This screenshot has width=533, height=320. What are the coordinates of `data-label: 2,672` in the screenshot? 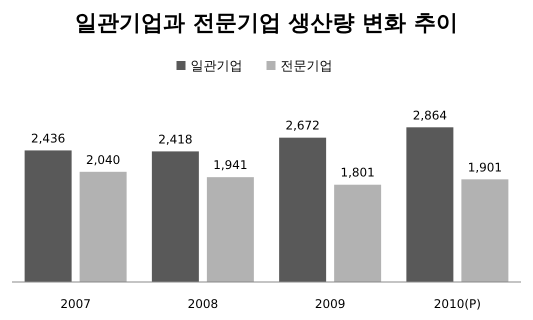 It's located at (302, 125).